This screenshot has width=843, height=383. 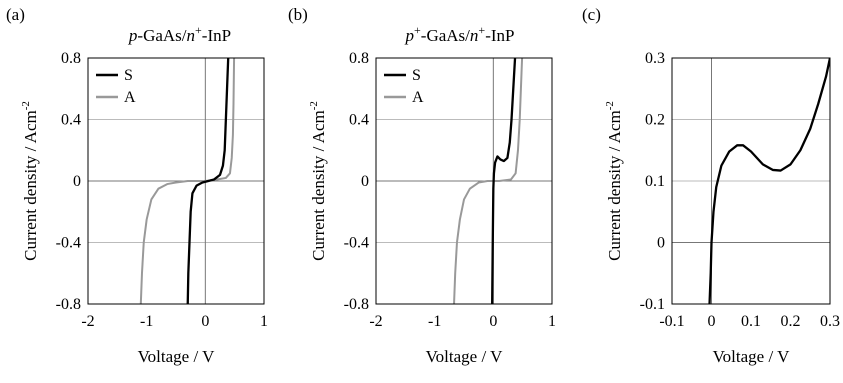 I want to click on panel-title-b: p+-GaAs/n+-InP, so click(x=460, y=34).